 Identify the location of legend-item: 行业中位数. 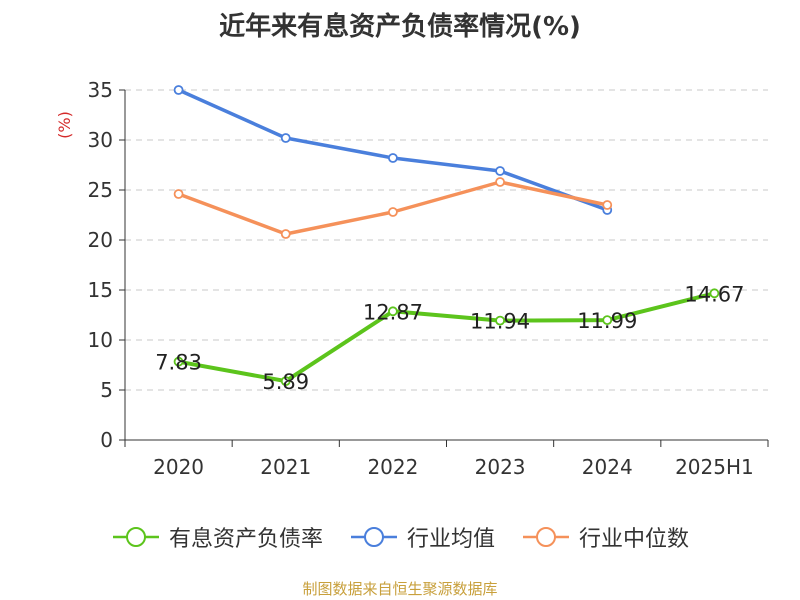
(605, 537).